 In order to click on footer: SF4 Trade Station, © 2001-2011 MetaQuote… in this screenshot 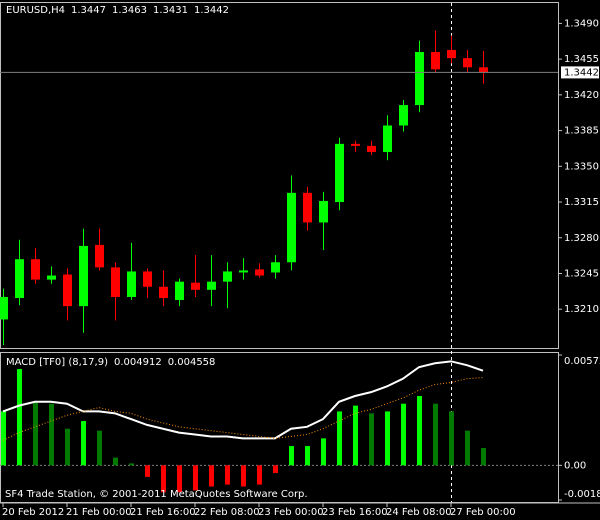, I will do `click(156, 494)`.